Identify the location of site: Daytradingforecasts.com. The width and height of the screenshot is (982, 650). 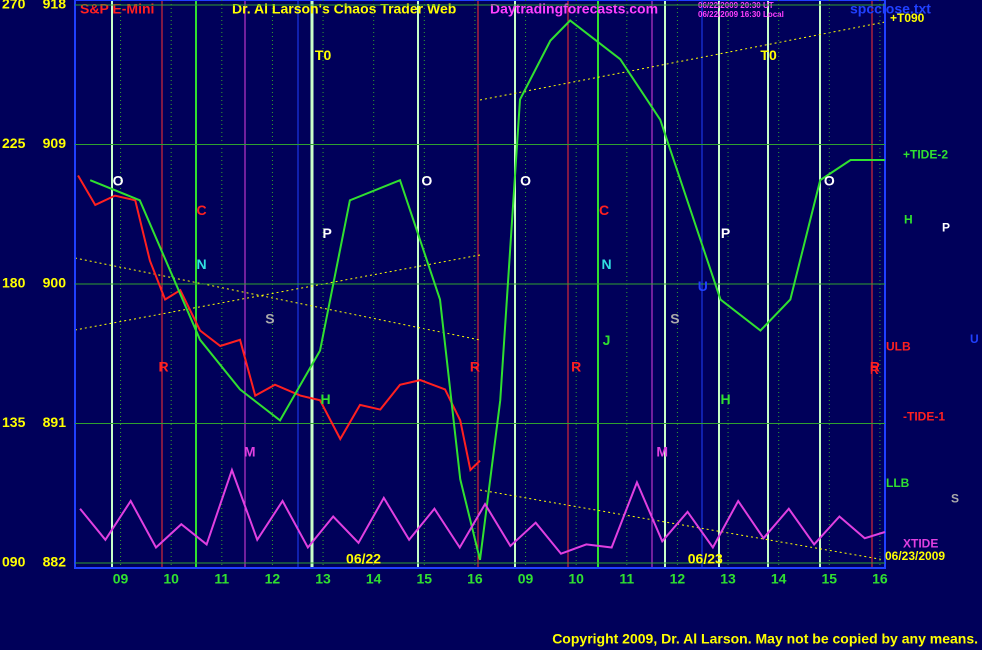
(574, 9).